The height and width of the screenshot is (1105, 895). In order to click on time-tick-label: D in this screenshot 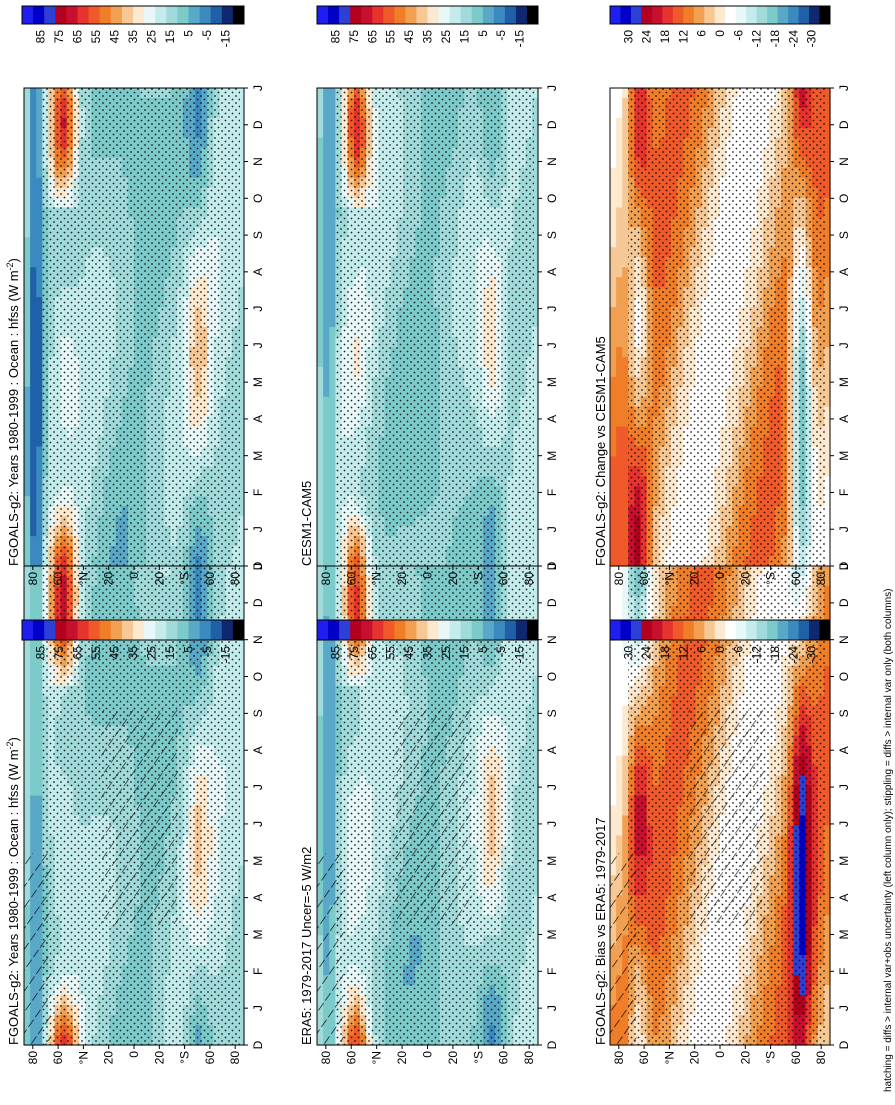, I will do `click(258, 602)`.